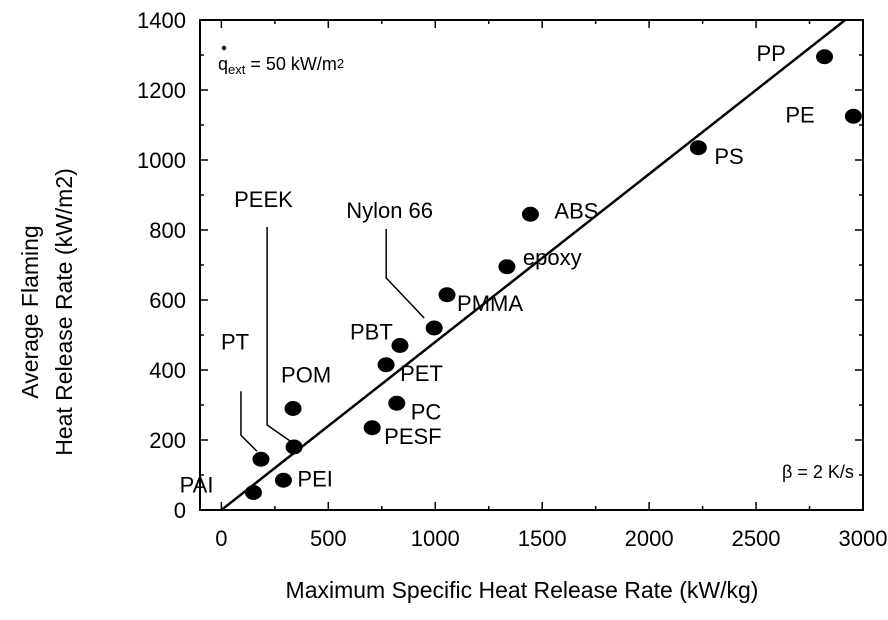 The image size is (888, 620). What do you see at coordinates (167, 230) in the screenshot?
I see `y-tick-label: 800` at bounding box center [167, 230].